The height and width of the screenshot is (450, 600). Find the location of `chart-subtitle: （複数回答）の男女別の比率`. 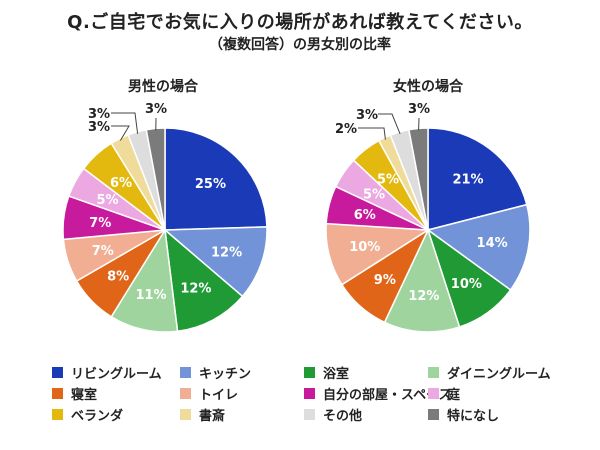

chart-subtitle: （複数回答）の男女別の比率 is located at coordinates (300, 45).